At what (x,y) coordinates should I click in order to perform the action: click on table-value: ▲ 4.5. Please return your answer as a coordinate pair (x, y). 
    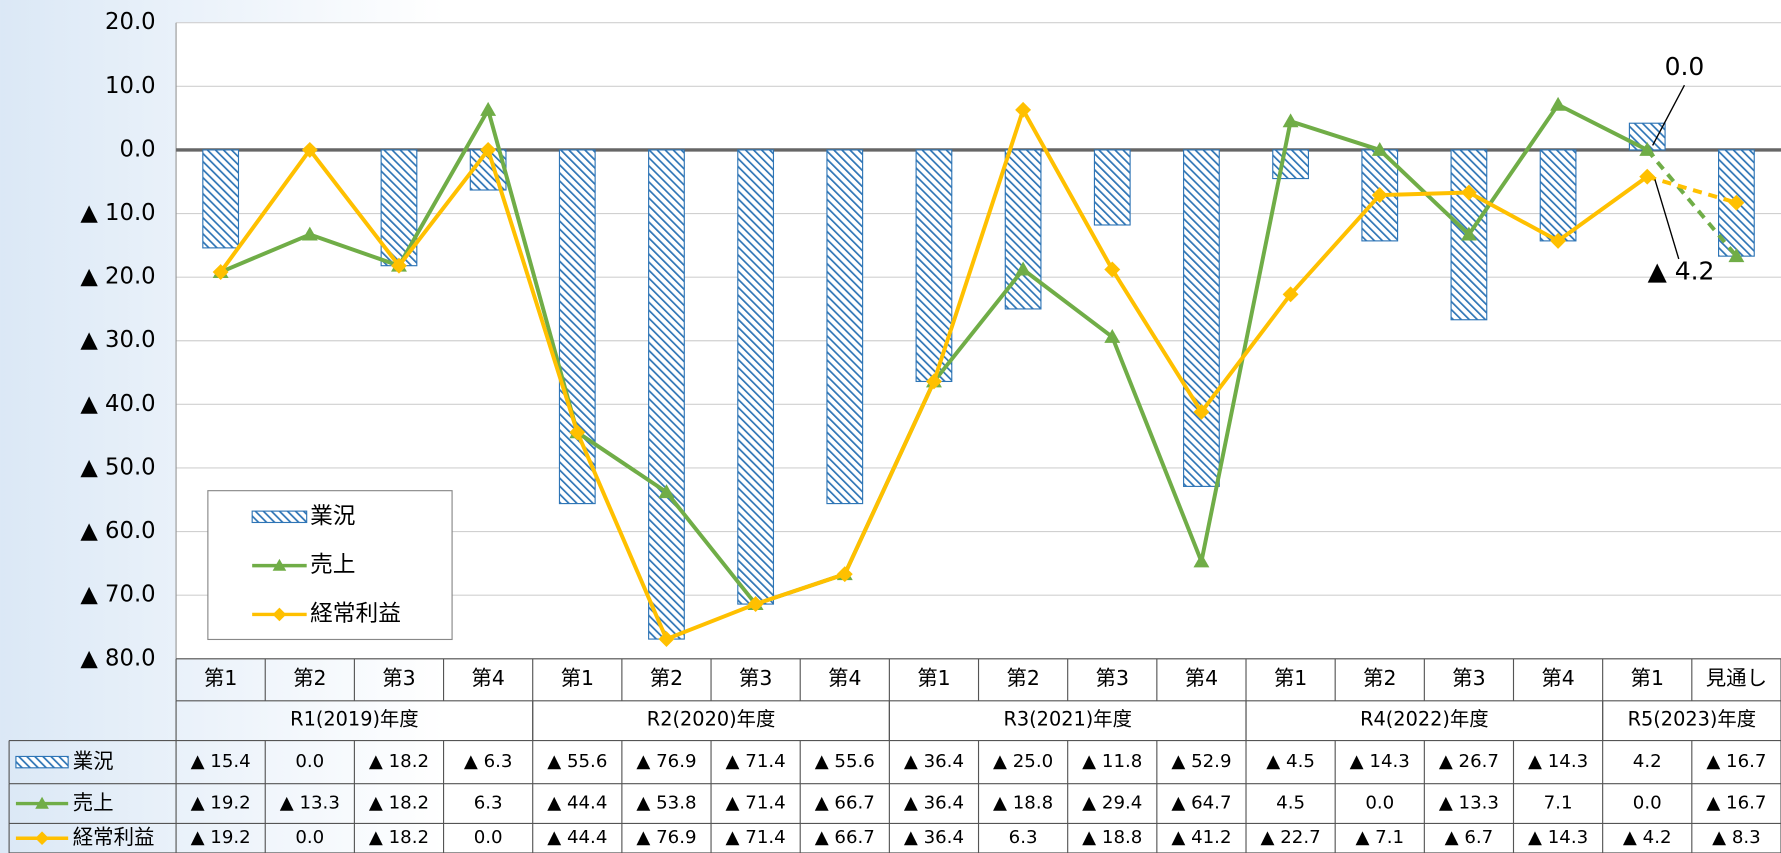
    Looking at the image, I should click on (1290, 761).